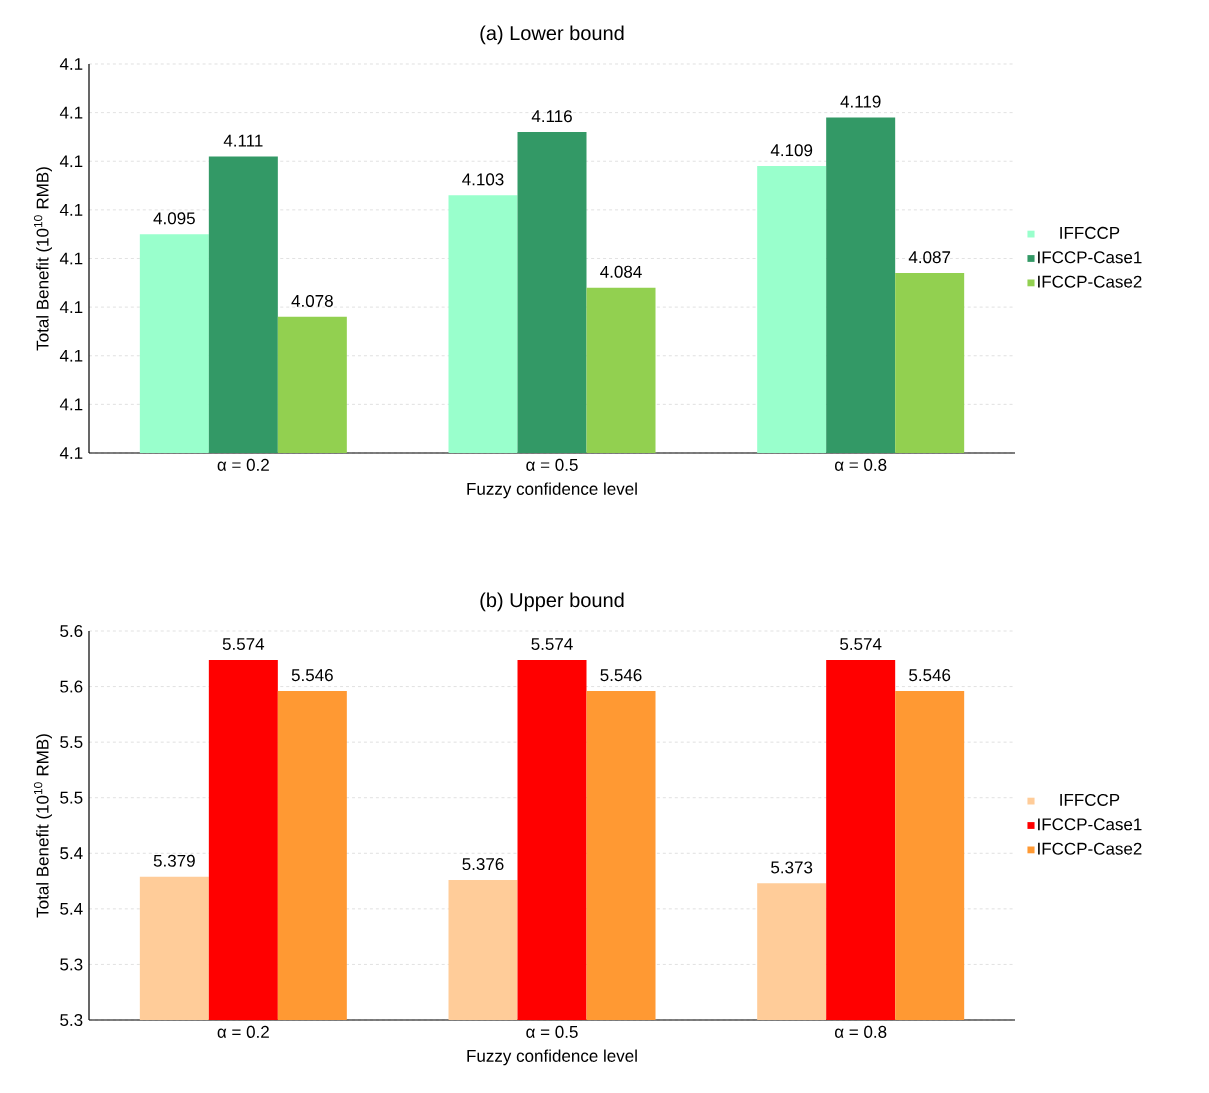 The width and height of the screenshot is (1209, 1093). I want to click on data-label: 4.116, so click(551, 116).